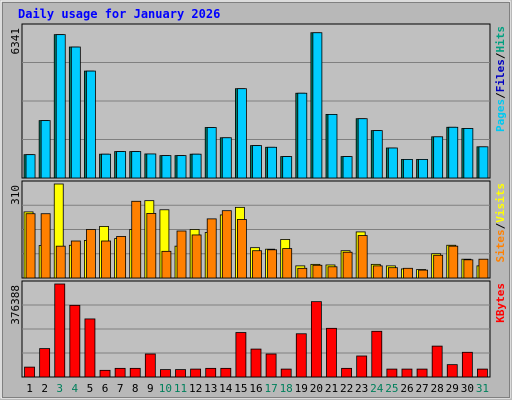 The image size is (512, 400). I want to click on x-tick-label-day-13: 13, so click(210, 388).